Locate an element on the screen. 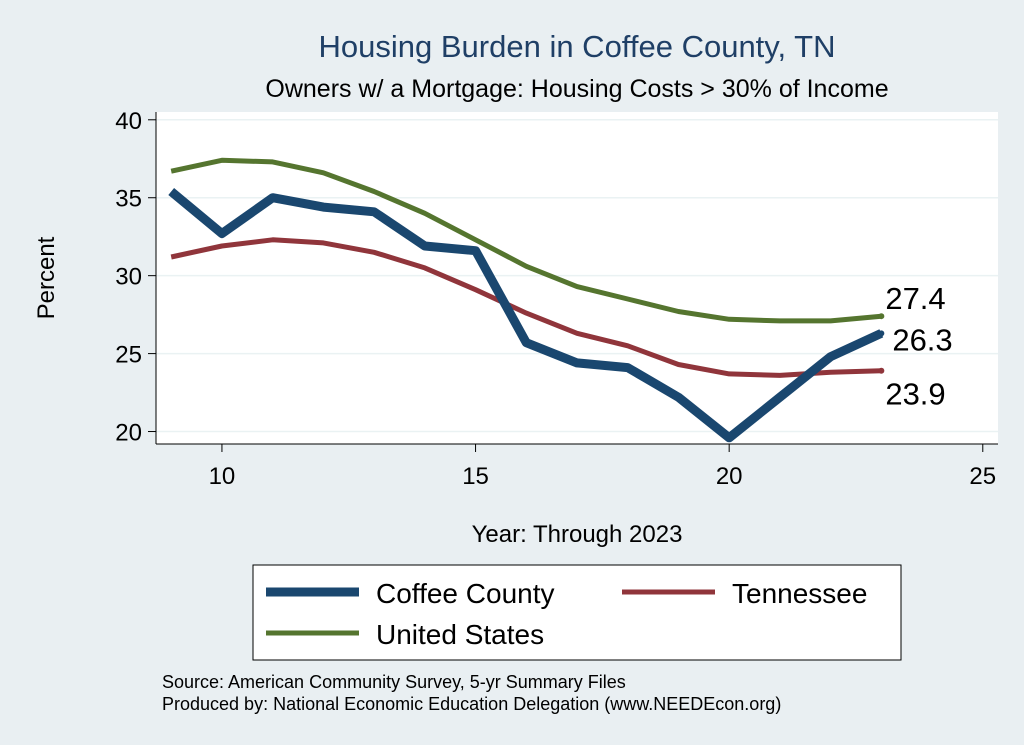  x-tick-label-25: 25 is located at coordinates (982, 476).